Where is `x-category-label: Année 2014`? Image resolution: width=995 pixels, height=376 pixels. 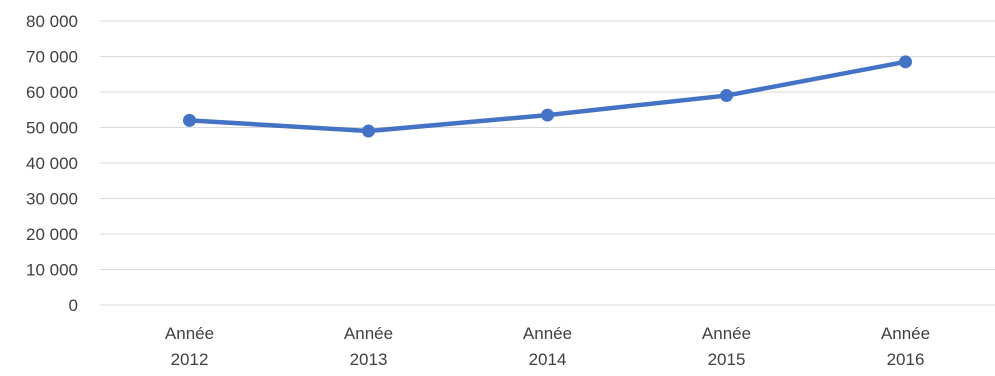 x-category-label: Année 2014 is located at coordinates (547, 346).